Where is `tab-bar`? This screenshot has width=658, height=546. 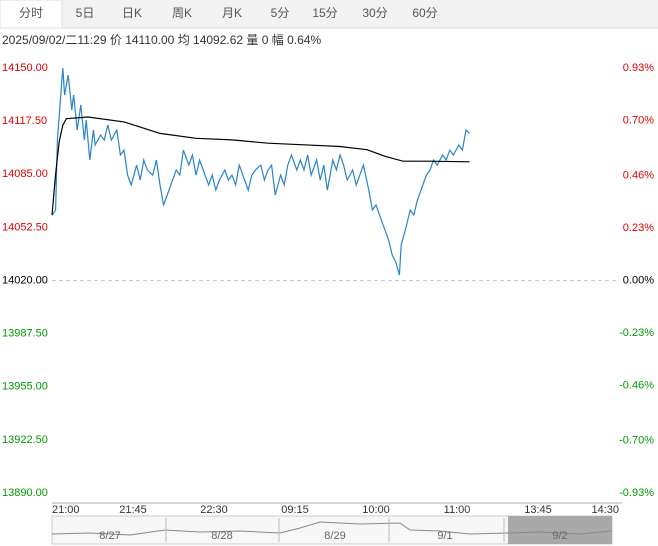
tab-bar is located at coordinates (329, 14).